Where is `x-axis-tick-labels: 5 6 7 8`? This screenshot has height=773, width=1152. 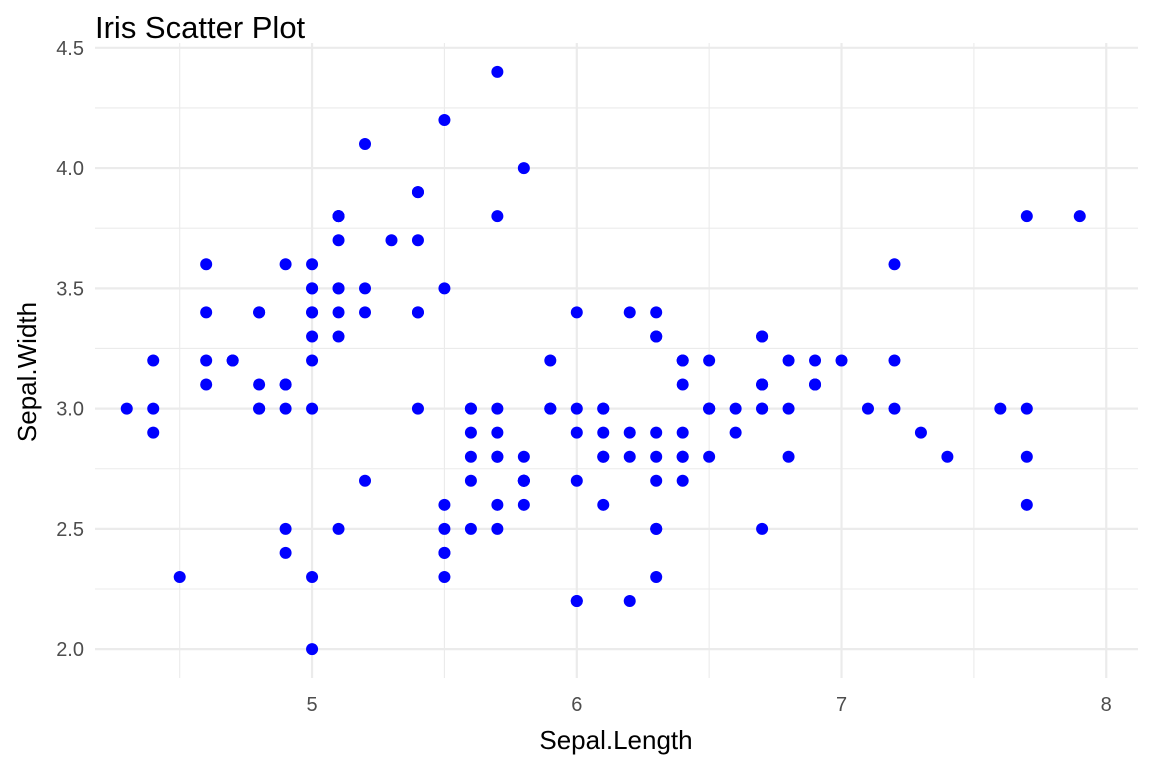 x-axis-tick-labels: 5 6 7 8 is located at coordinates (709, 705).